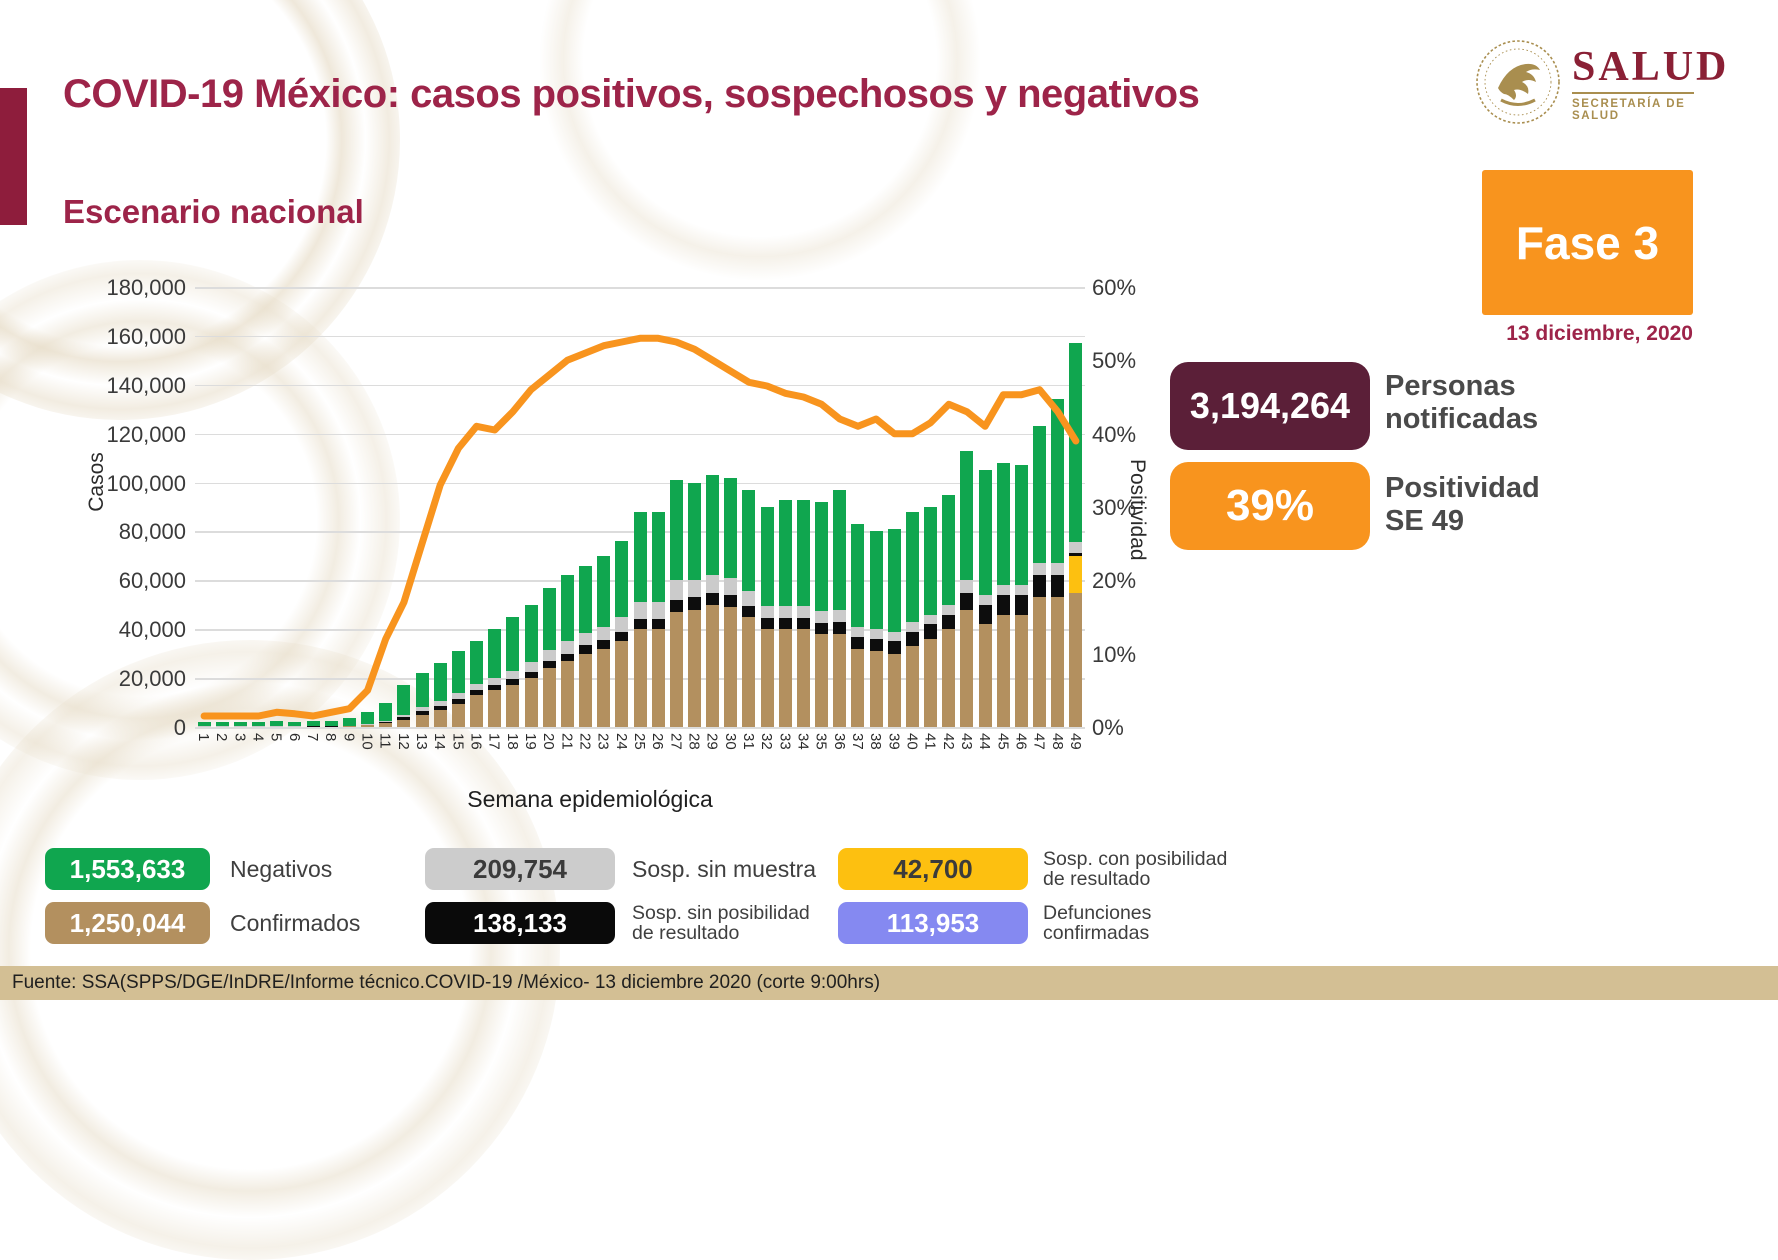 This screenshot has height=1260, width=1778. What do you see at coordinates (222, 737) in the screenshot?
I see `x-axis-tick: 2` at bounding box center [222, 737].